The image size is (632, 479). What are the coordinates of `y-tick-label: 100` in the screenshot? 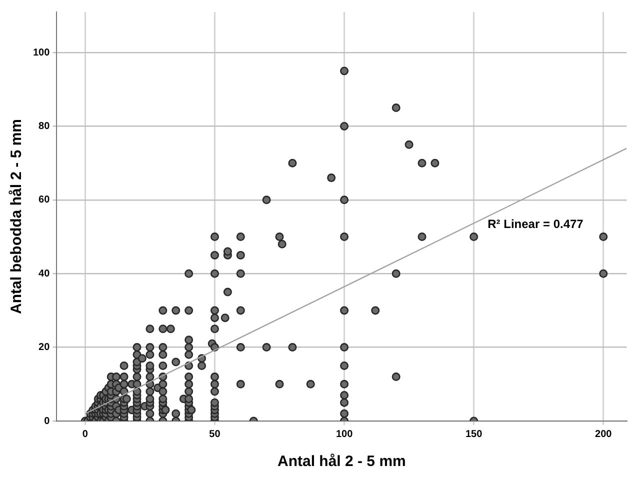 It's located at (41, 52).